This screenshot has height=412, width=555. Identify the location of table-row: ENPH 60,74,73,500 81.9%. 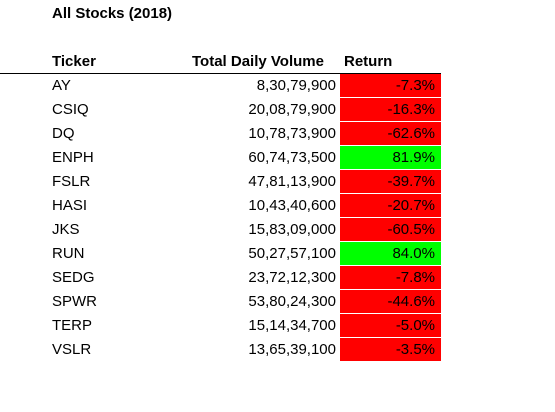
(277, 158).